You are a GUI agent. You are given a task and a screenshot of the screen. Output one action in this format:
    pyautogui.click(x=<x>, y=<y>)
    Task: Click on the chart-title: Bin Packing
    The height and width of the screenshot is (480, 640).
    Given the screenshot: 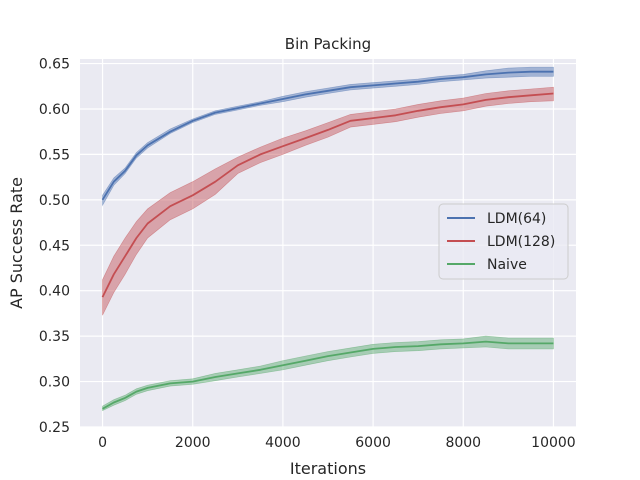 What is the action you would take?
    pyautogui.click(x=328, y=44)
    